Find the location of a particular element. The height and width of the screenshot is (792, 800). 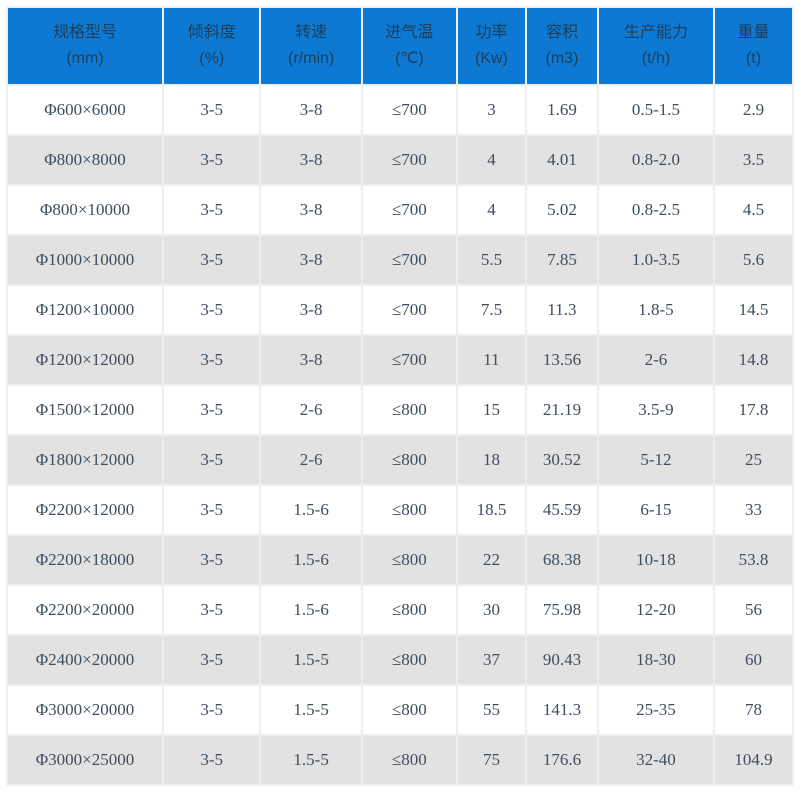

table-cell: 68.38 is located at coordinates (561, 560).